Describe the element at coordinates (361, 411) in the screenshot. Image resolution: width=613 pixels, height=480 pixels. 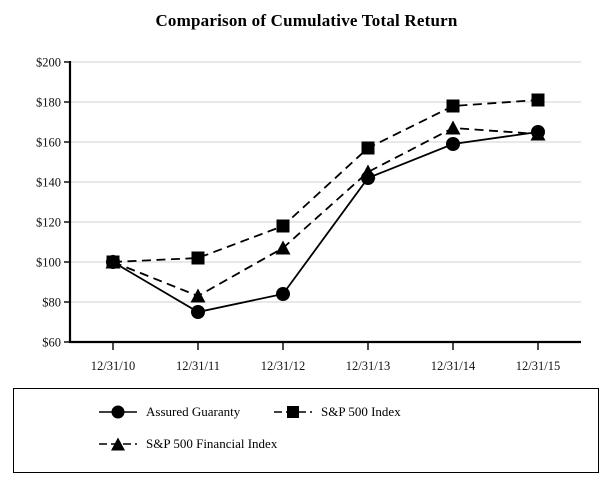
I see `legend-label-sp500-index: S&P 500 Index` at that location.